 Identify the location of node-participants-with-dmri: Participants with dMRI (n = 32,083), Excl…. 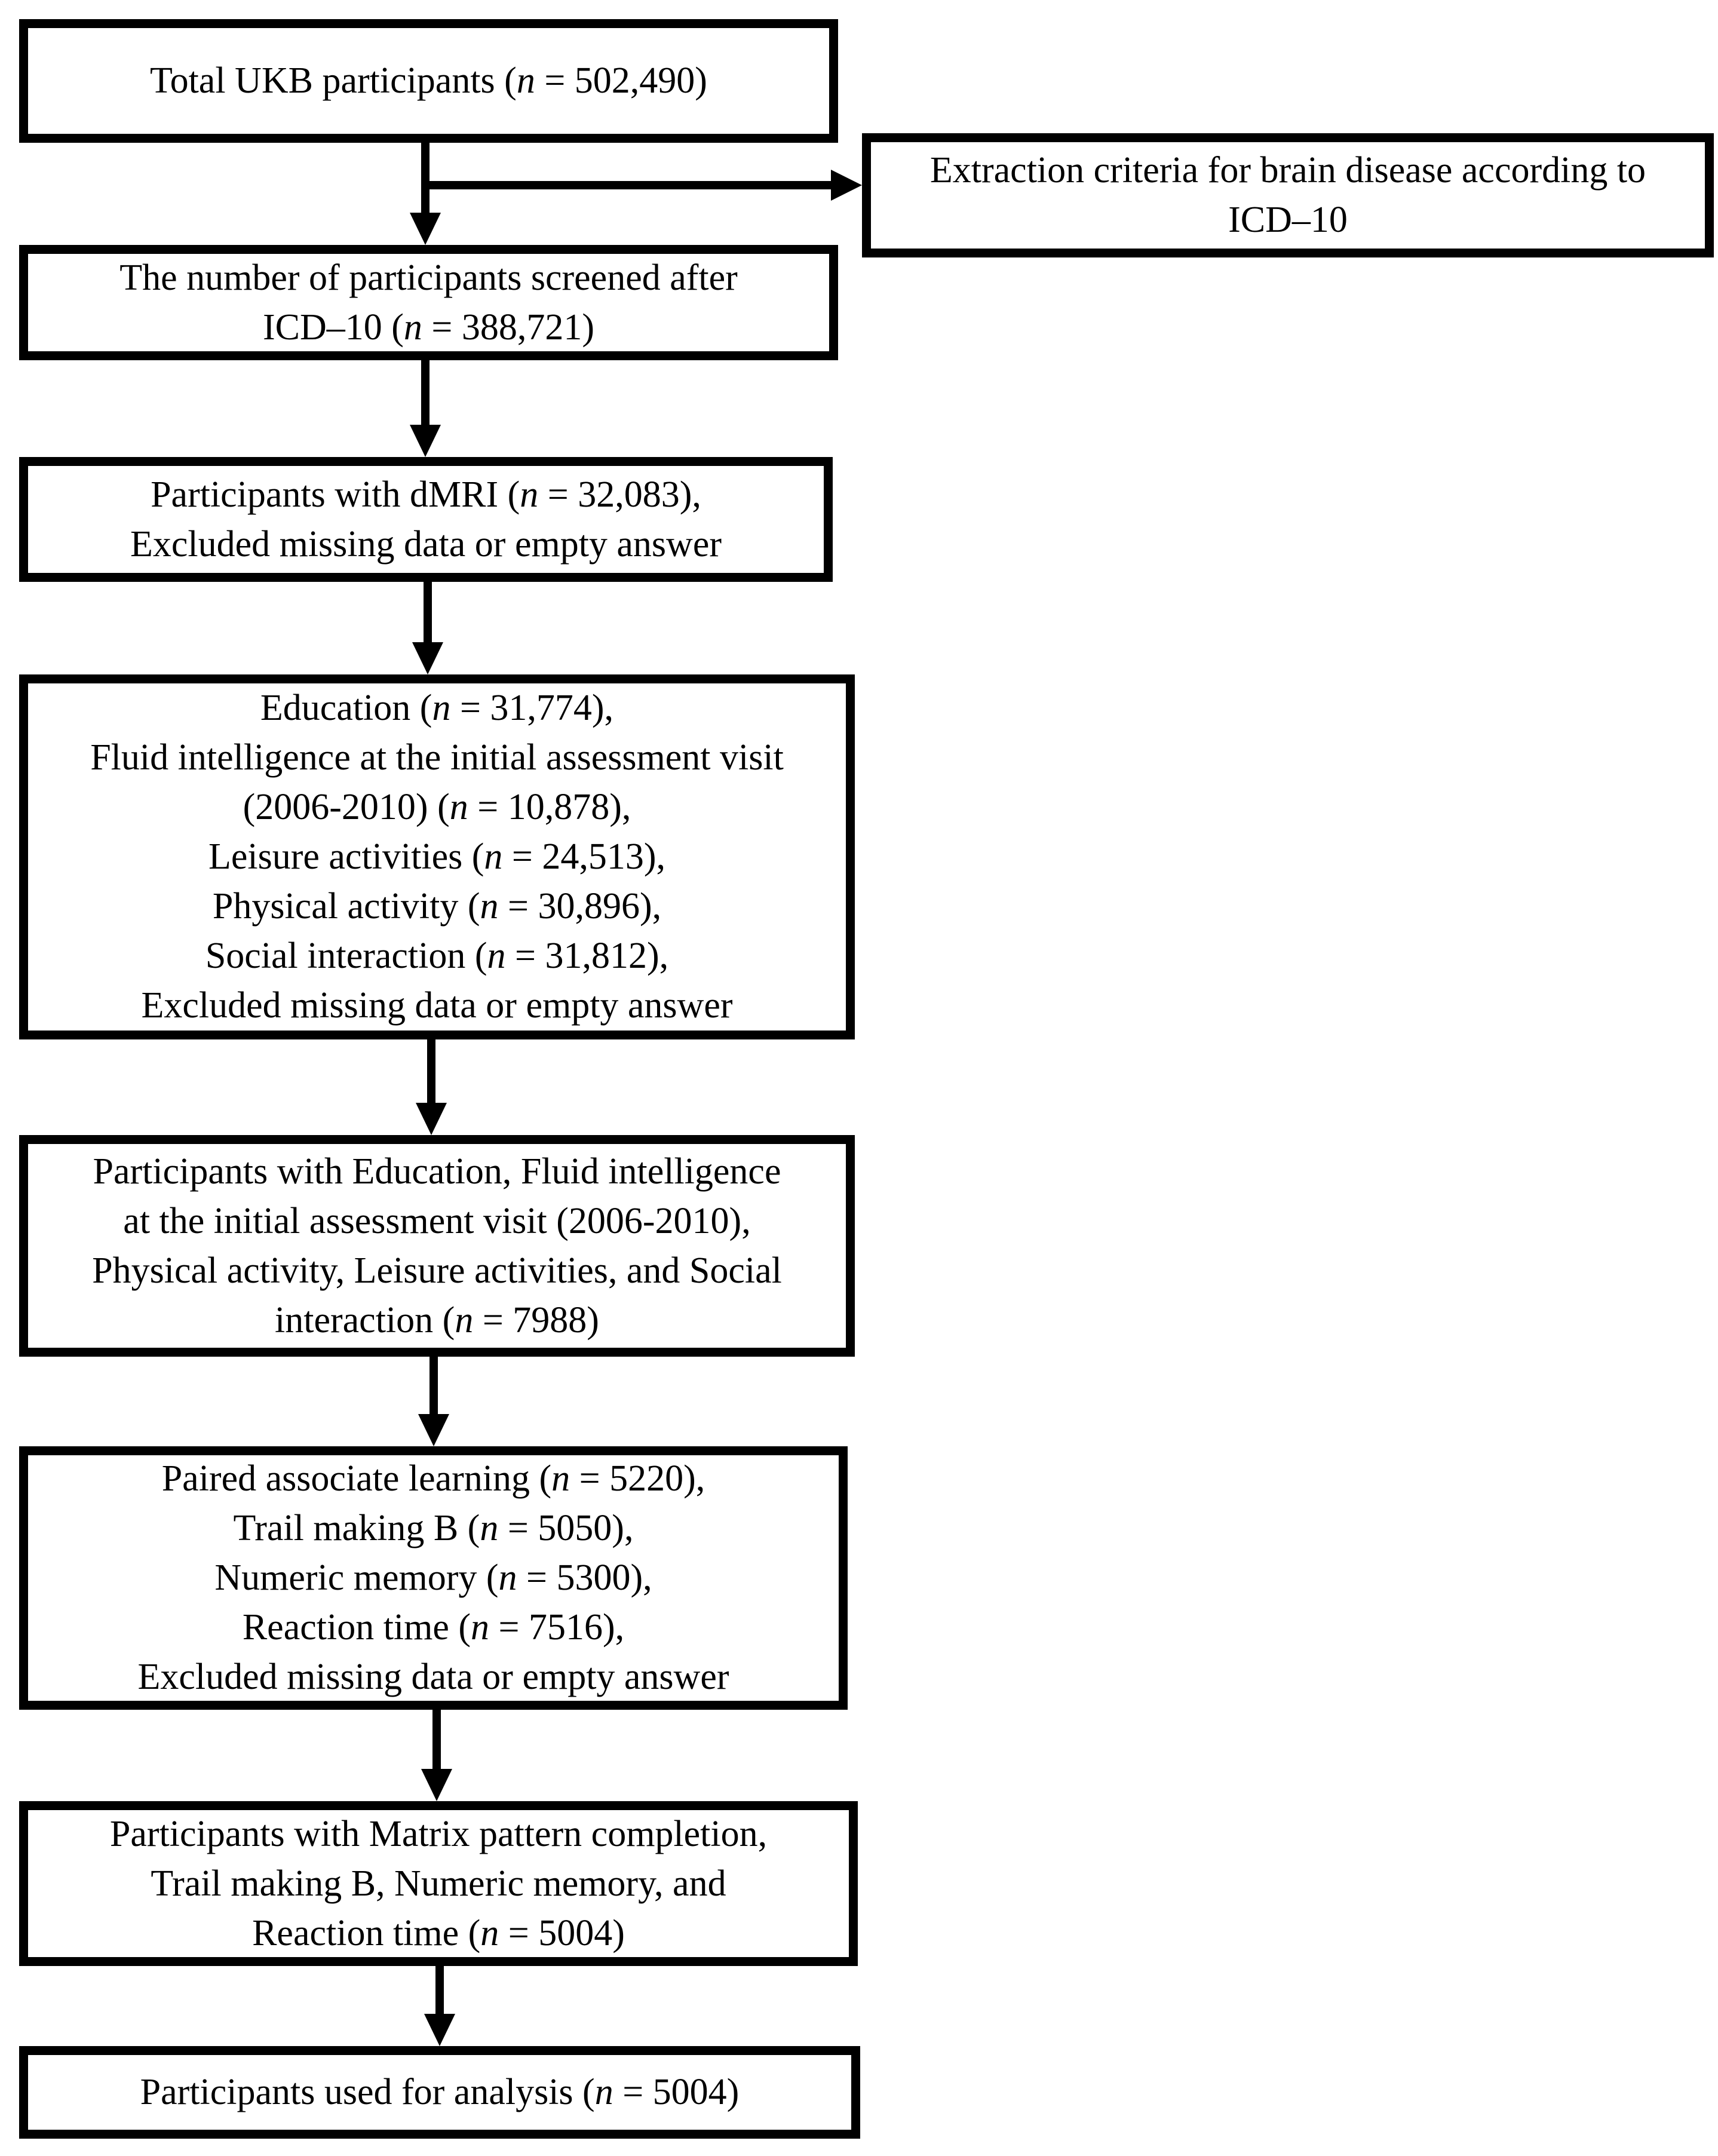
(426, 519).